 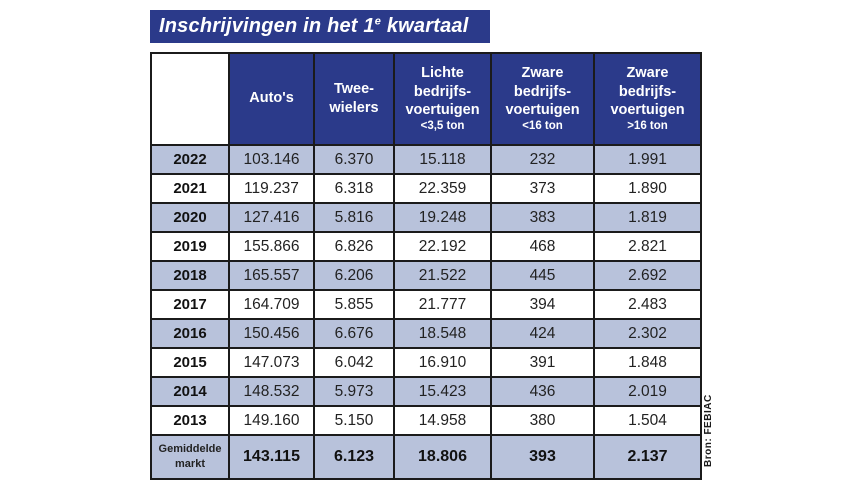 I want to click on table-row-2016: 2016 150.456 6.676 18.548 424 2.302, so click(x=426, y=333).